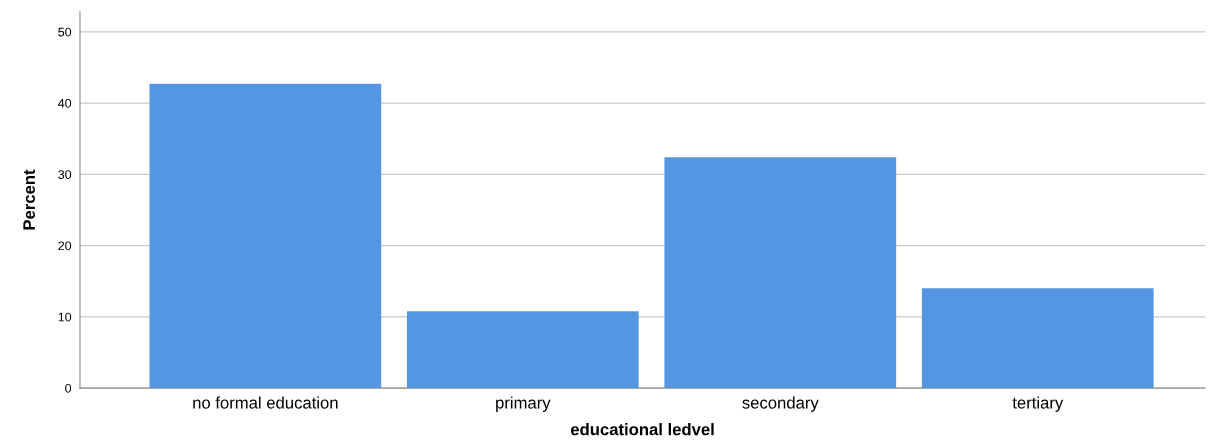 This screenshot has width=1221, height=440. Describe the element at coordinates (68, 388) in the screenshot. I see `y-tick-label: 0` at that location.